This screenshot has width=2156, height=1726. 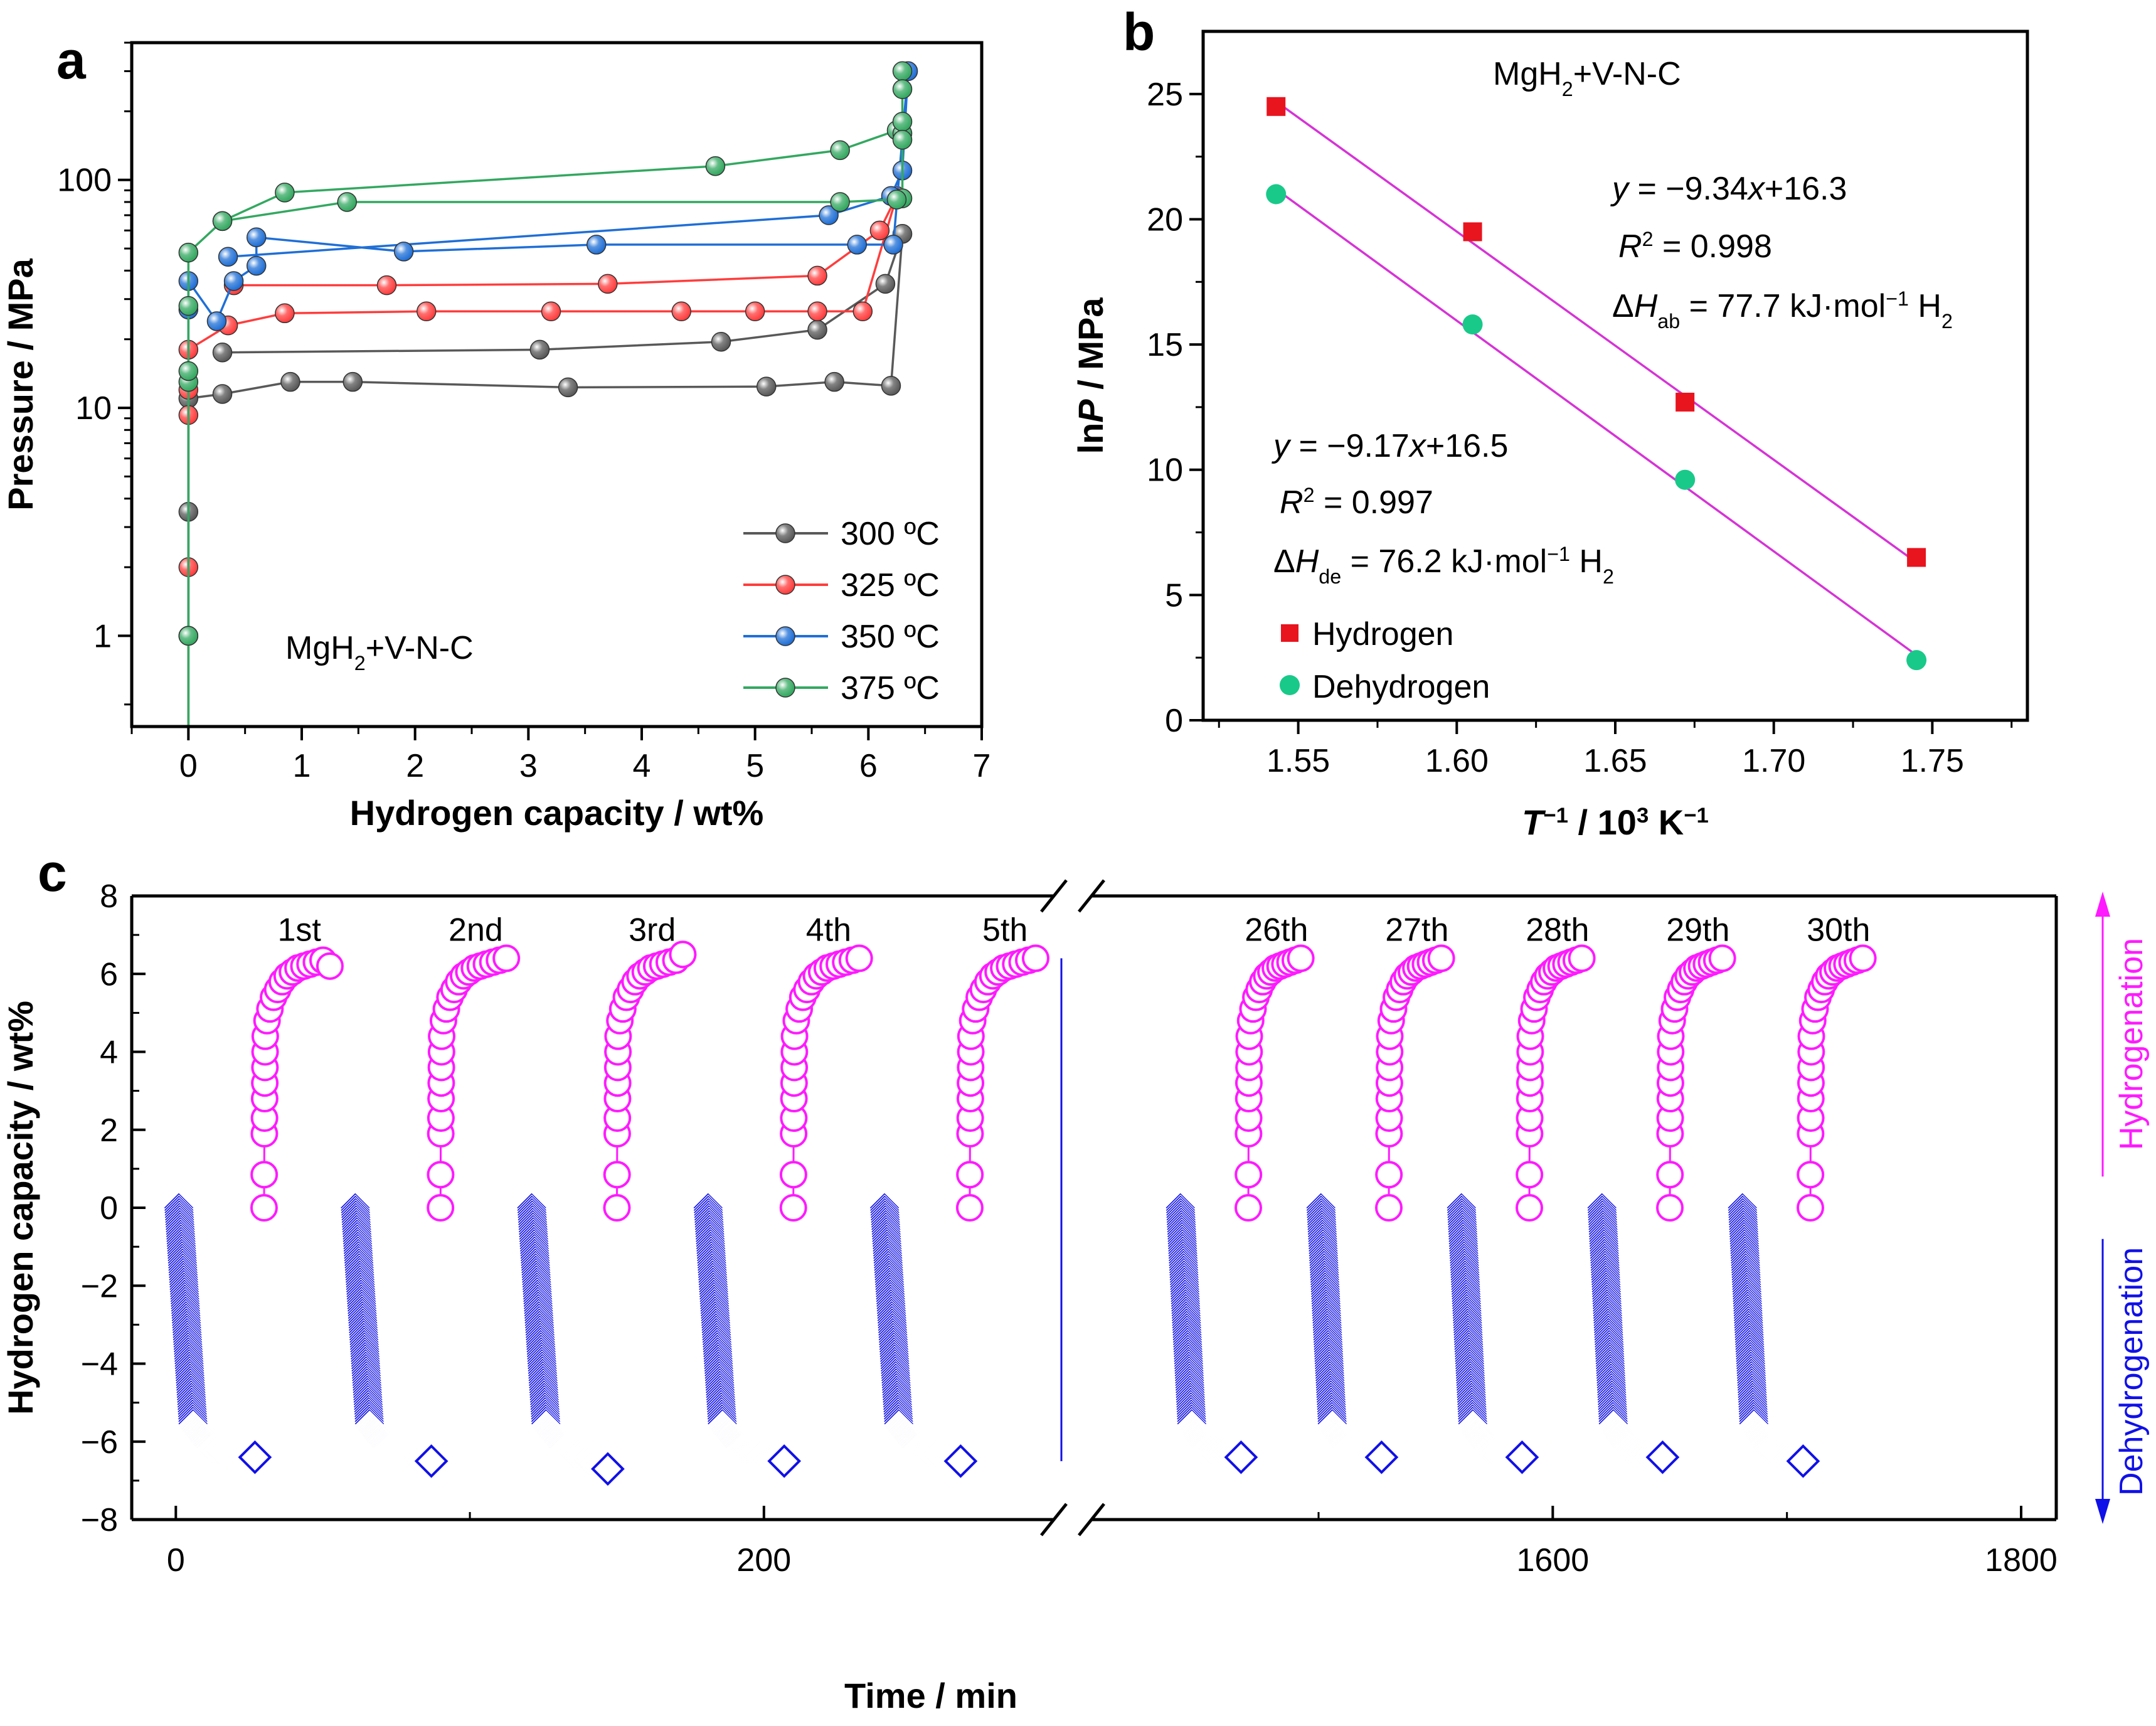 I want to click on legend-label: 350 ºC, so click(x=890, y=637).